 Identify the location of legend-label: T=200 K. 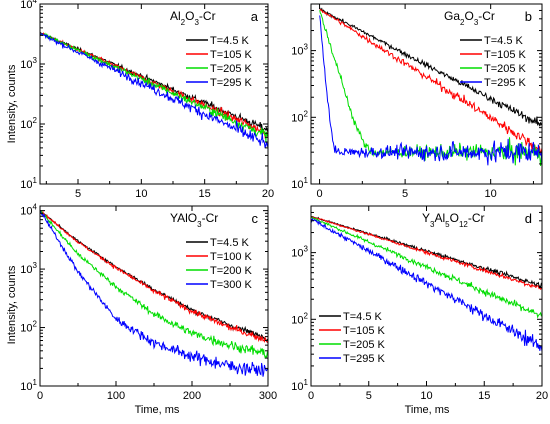
(231, 271).